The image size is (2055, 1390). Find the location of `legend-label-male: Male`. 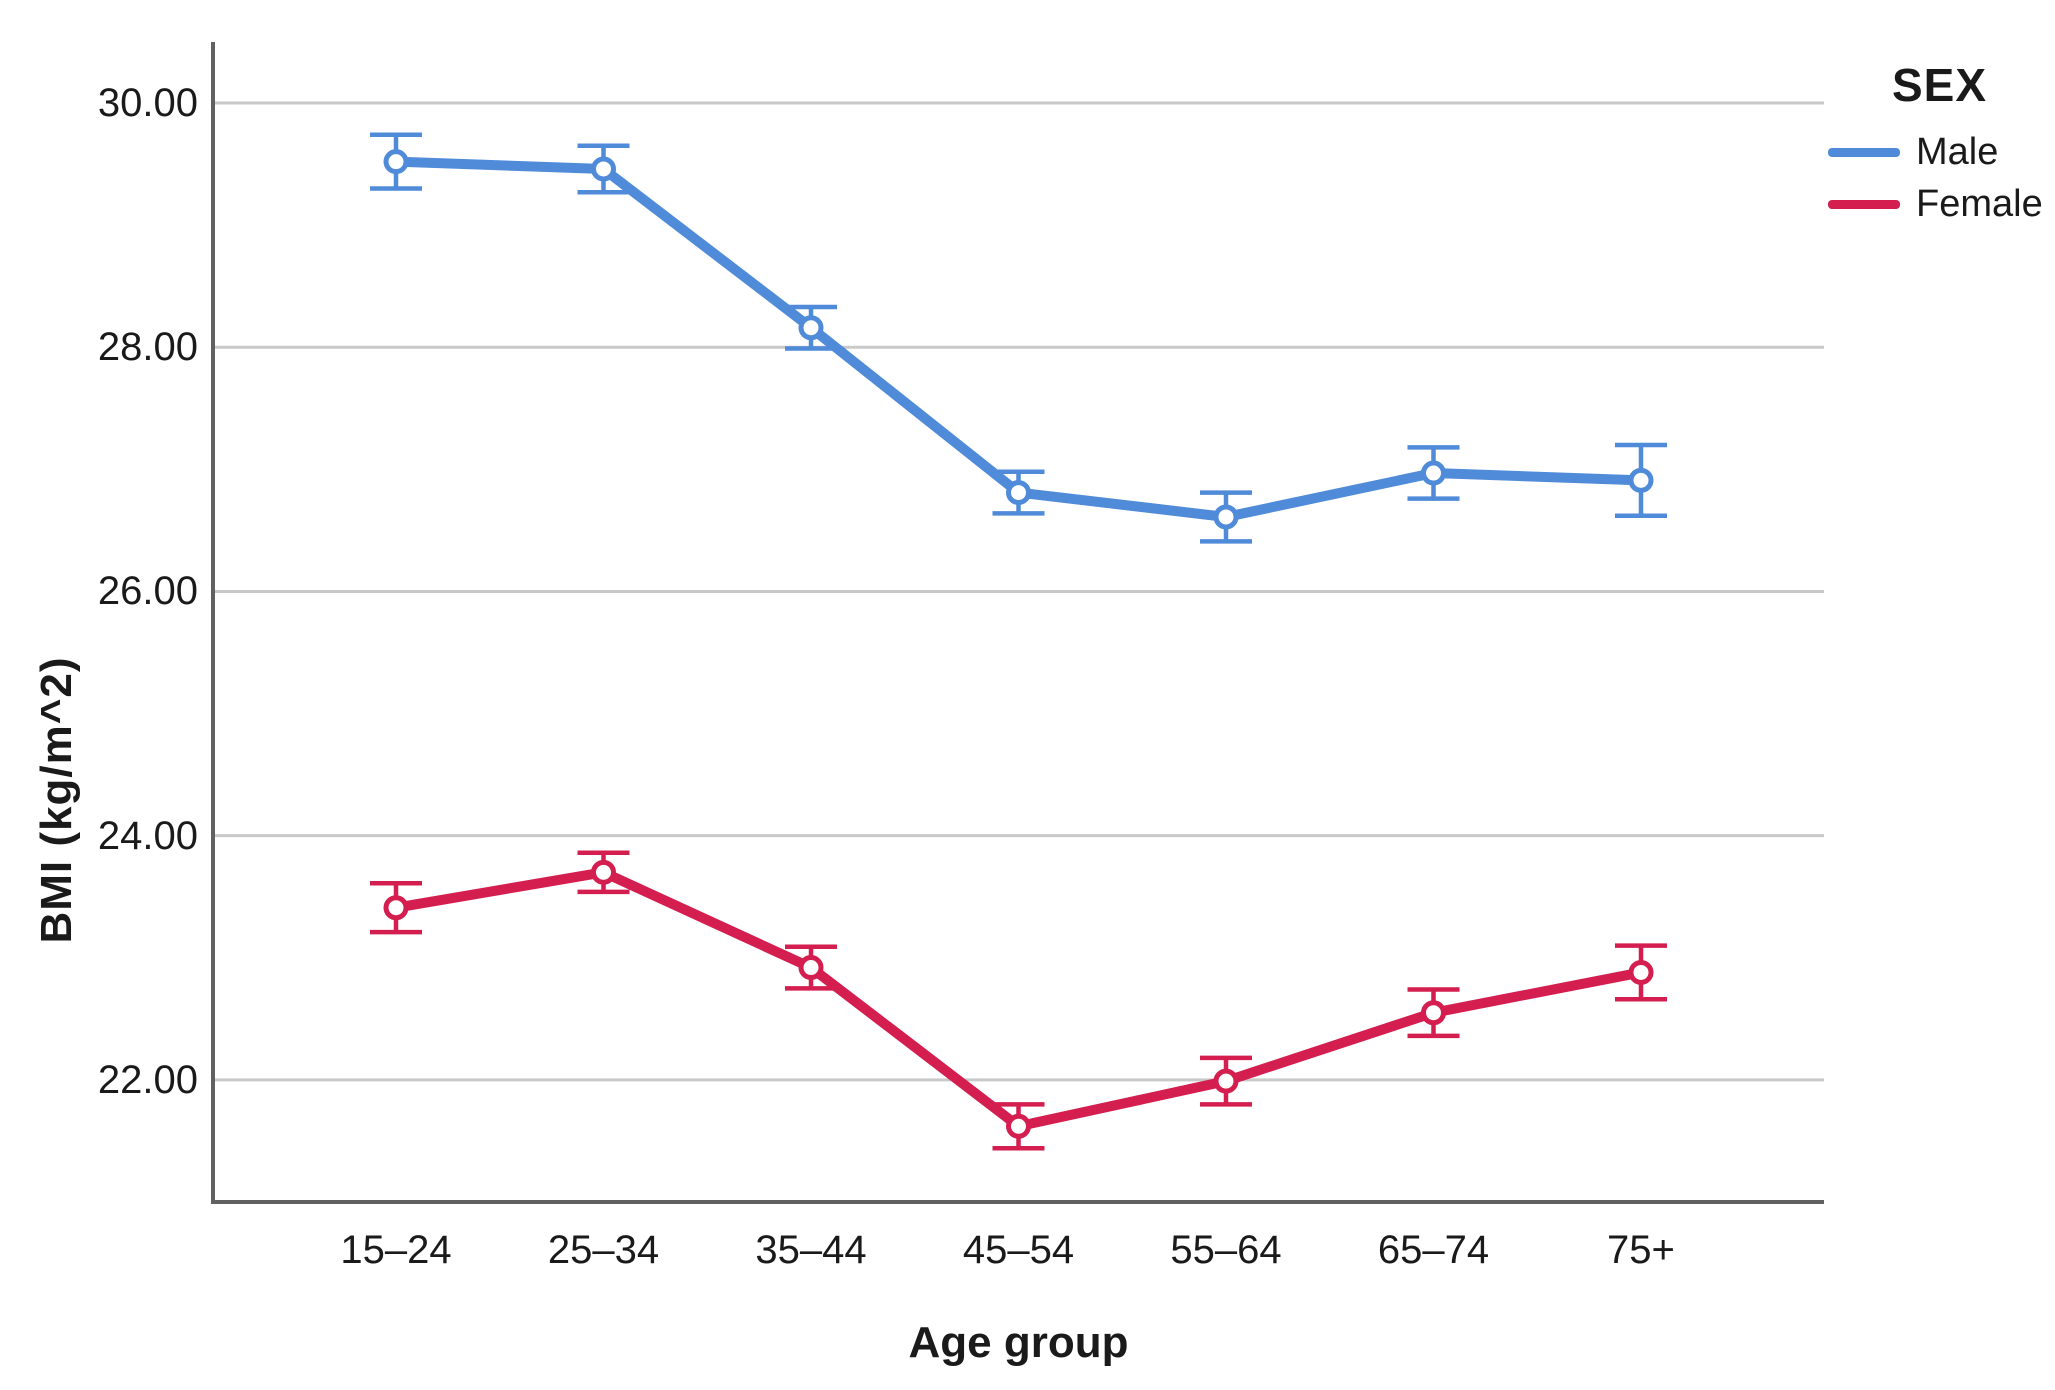

legend-label-male: Male is located at coordinates (1957, 152).